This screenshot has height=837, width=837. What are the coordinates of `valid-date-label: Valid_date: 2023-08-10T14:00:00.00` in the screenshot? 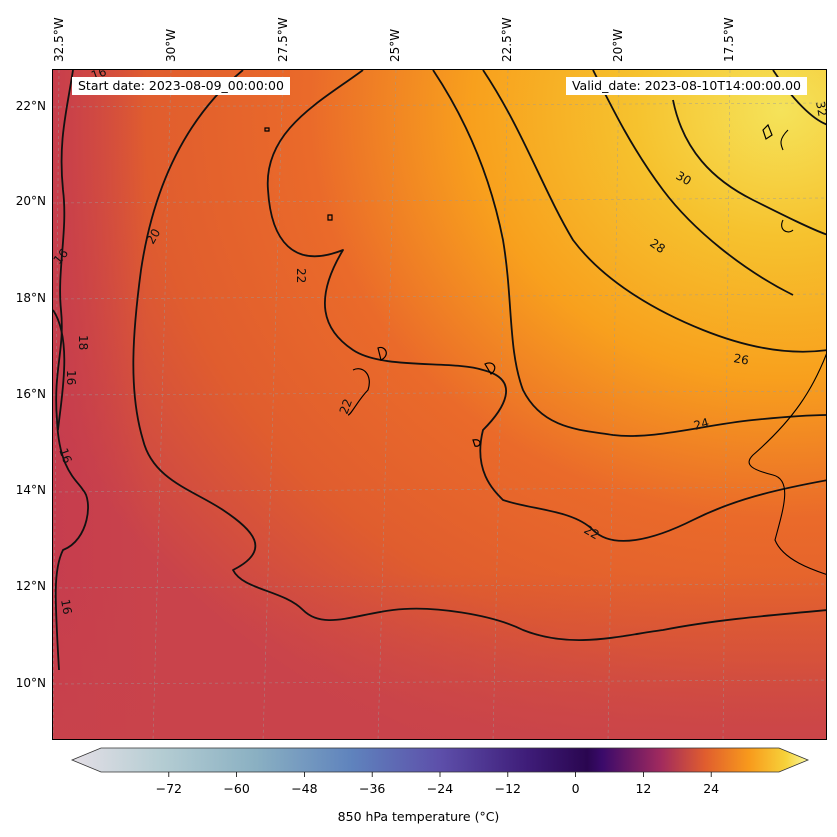 It's located at (686, 86).